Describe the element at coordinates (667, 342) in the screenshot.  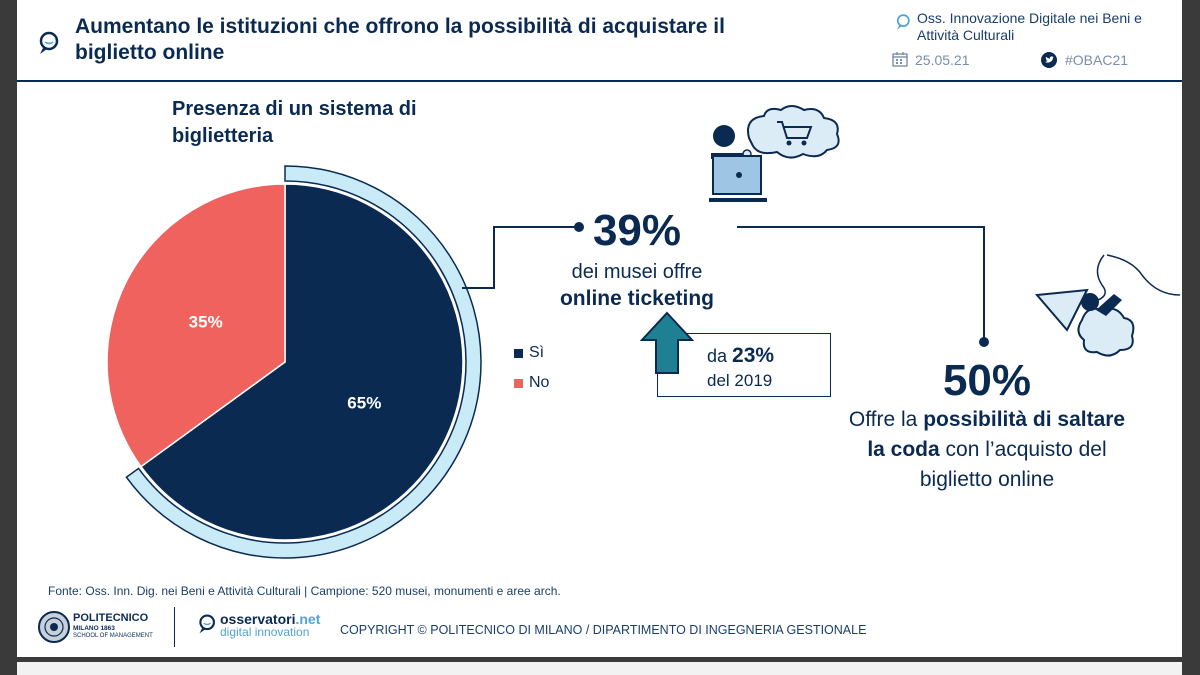
I see `up-arrow-icon` at that location.